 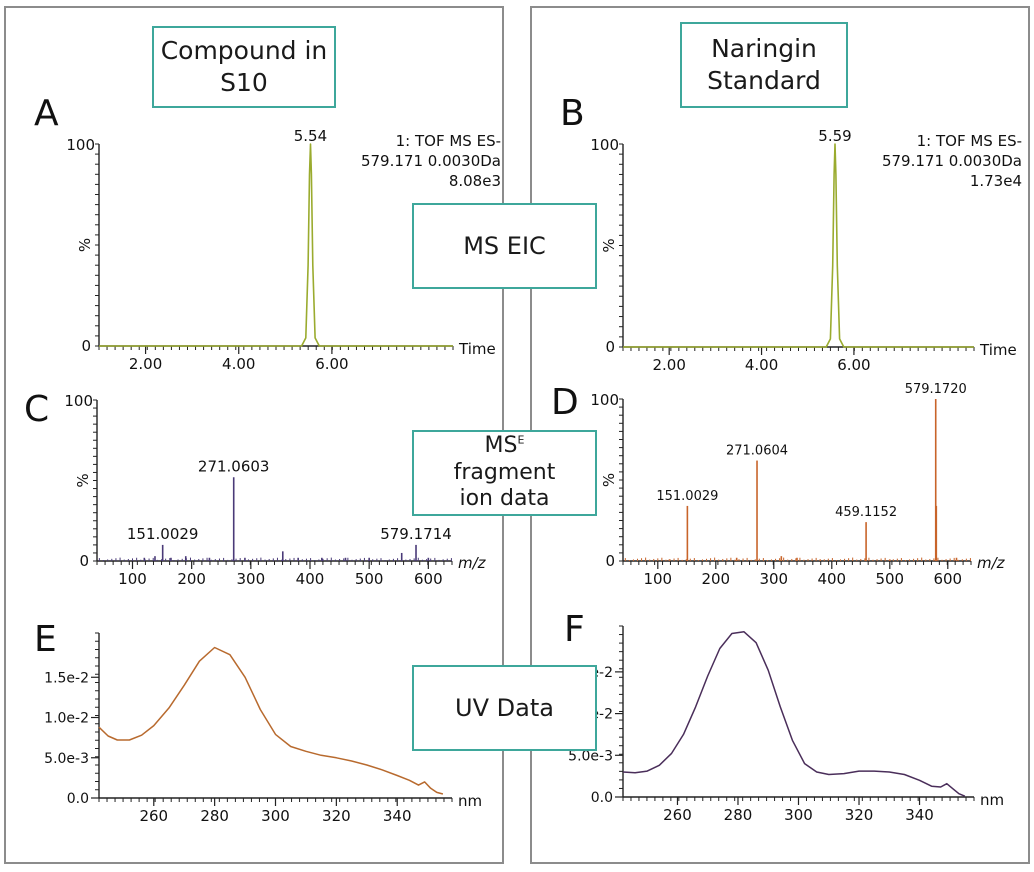 I want to click on chart-e-y-tick-label: 5.0e-3, so click(x=66, y=759).